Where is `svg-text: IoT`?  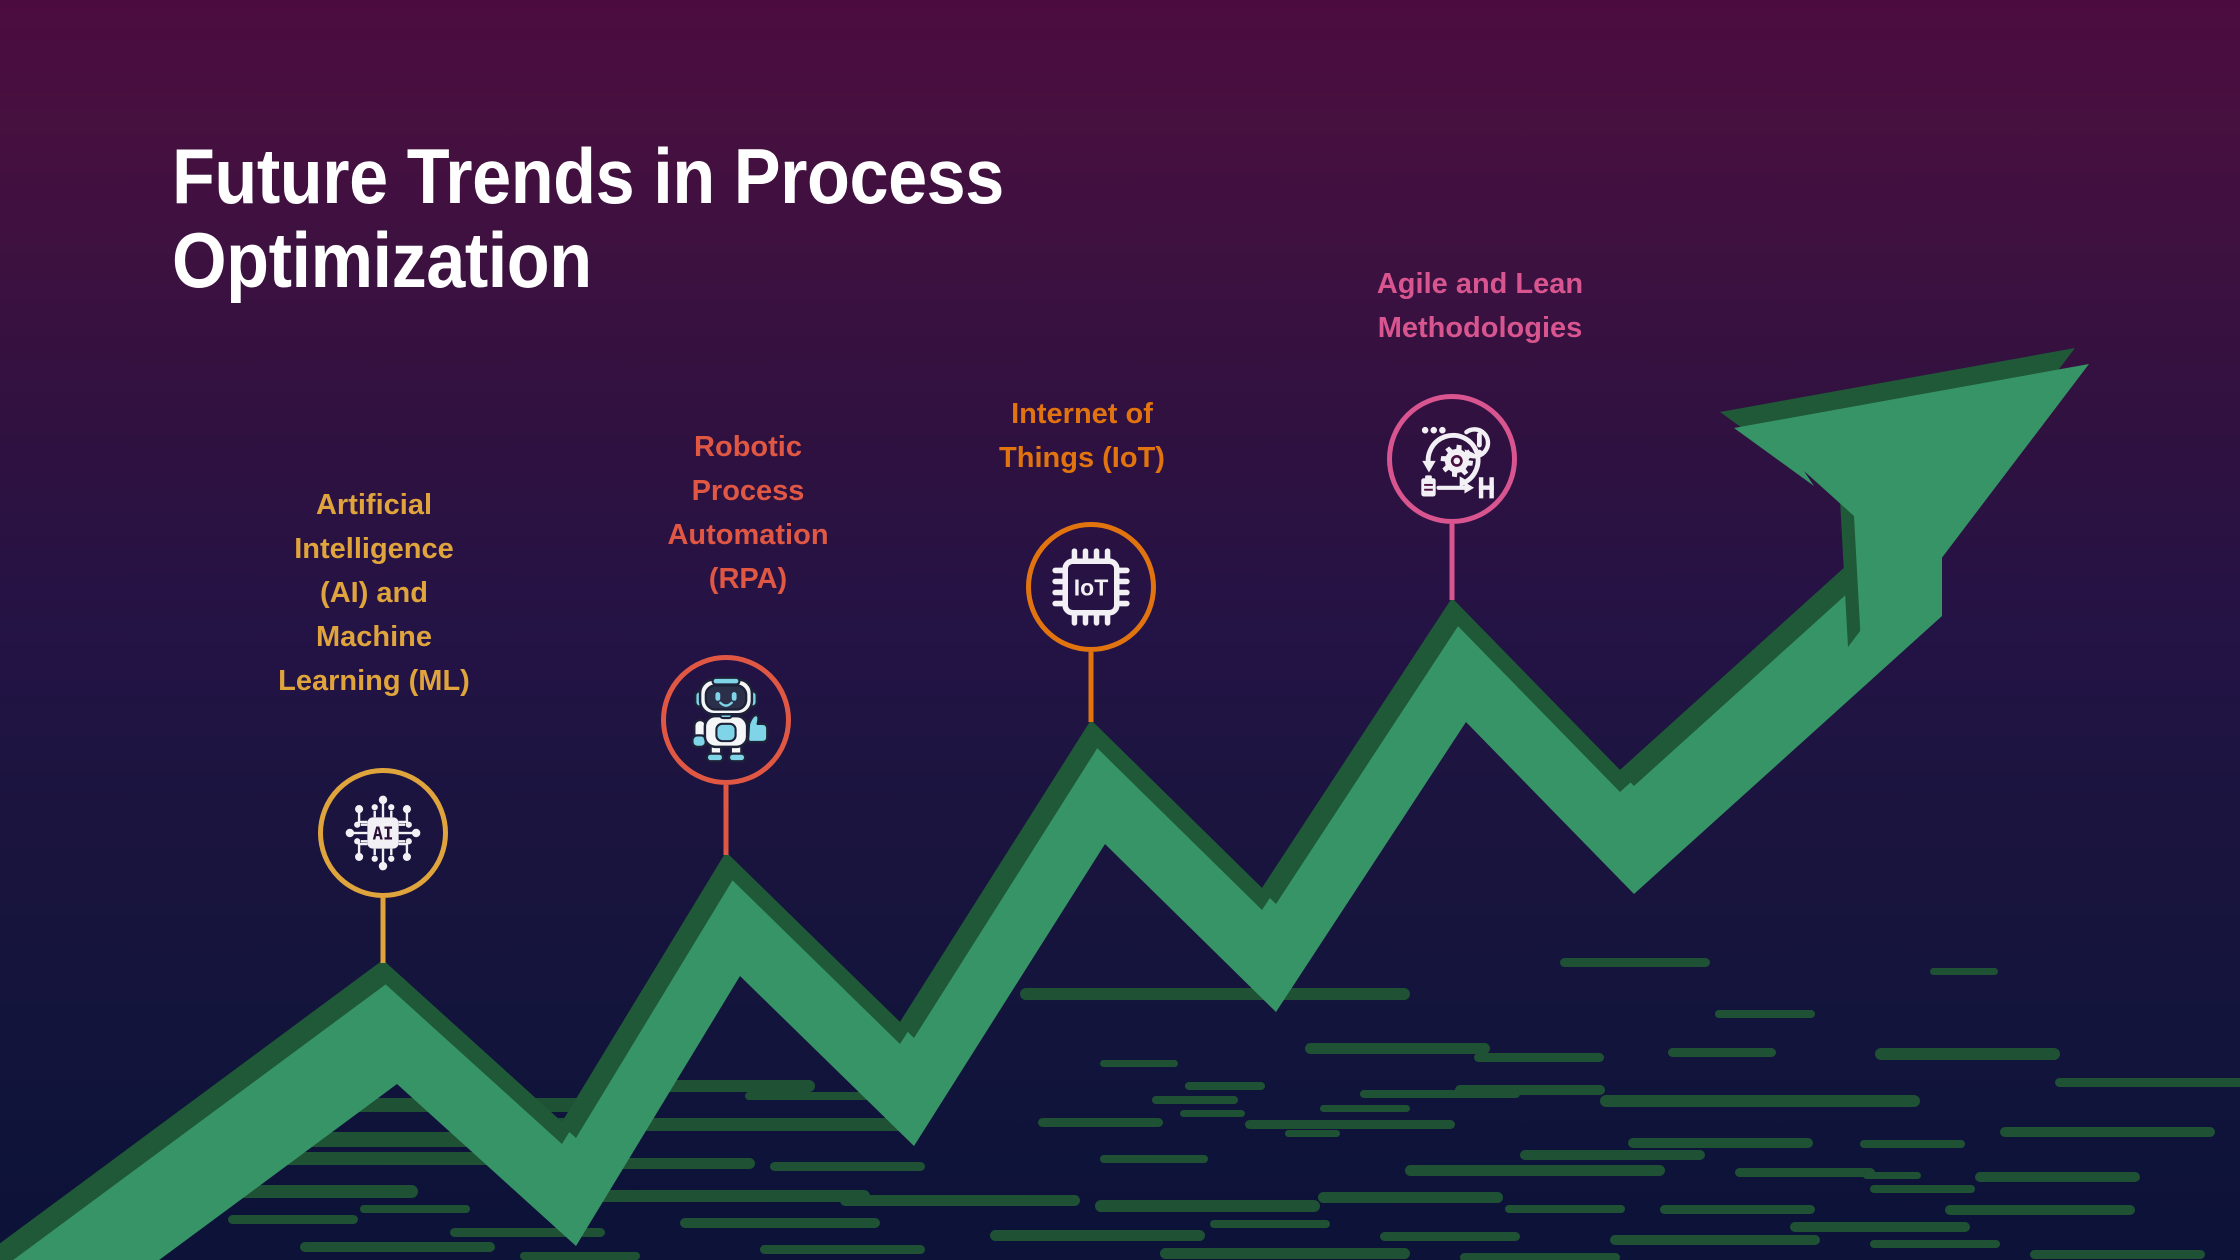
svg-text: IoT is located at coordinates (1091, 587).